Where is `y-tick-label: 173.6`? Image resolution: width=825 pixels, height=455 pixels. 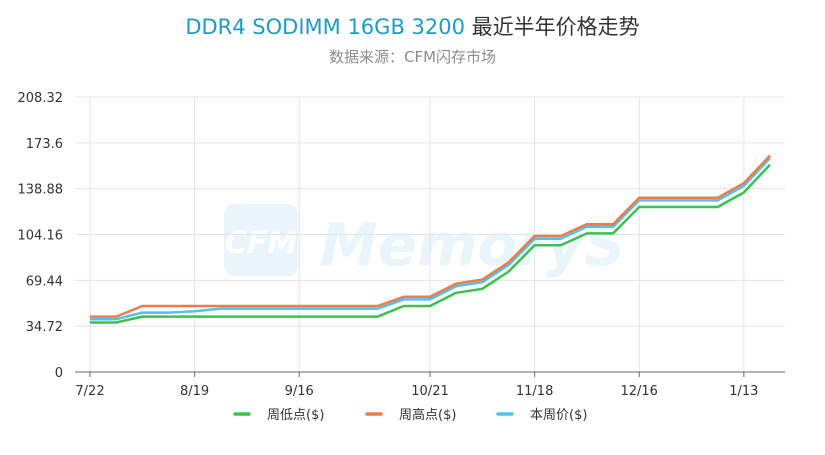 y-tick-label: 173.6 is located at coordinates (44, 144).